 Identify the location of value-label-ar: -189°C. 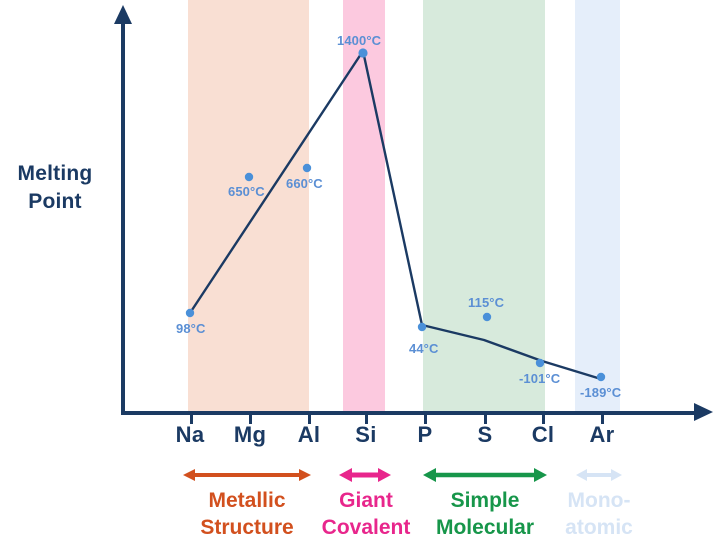
(601, 392).